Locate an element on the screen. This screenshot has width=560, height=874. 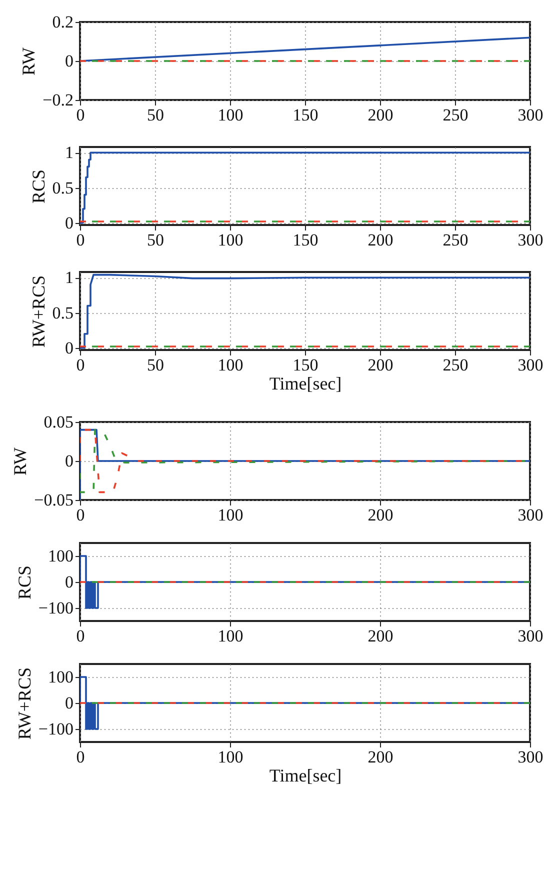
line-series is located at coordinates (305, 311).